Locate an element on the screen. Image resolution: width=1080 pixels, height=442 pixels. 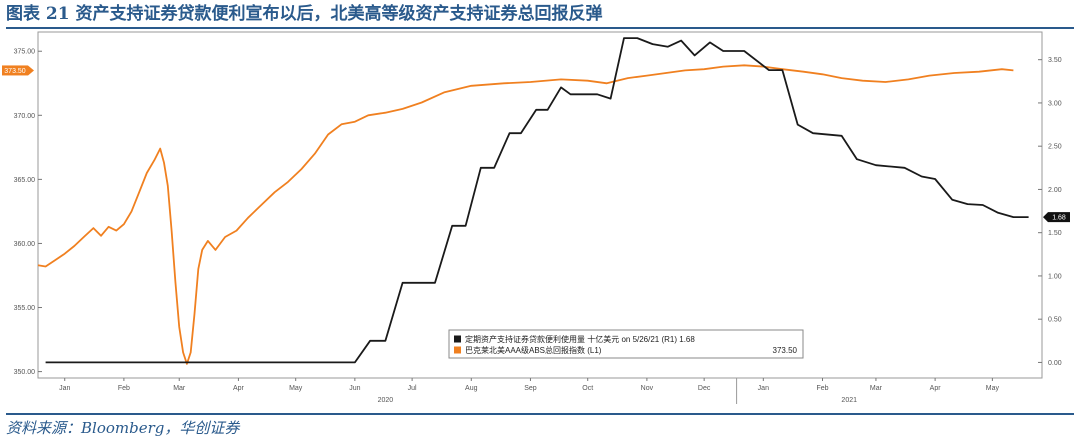
left-end-label-pointer is located at coordinates (31, 70).